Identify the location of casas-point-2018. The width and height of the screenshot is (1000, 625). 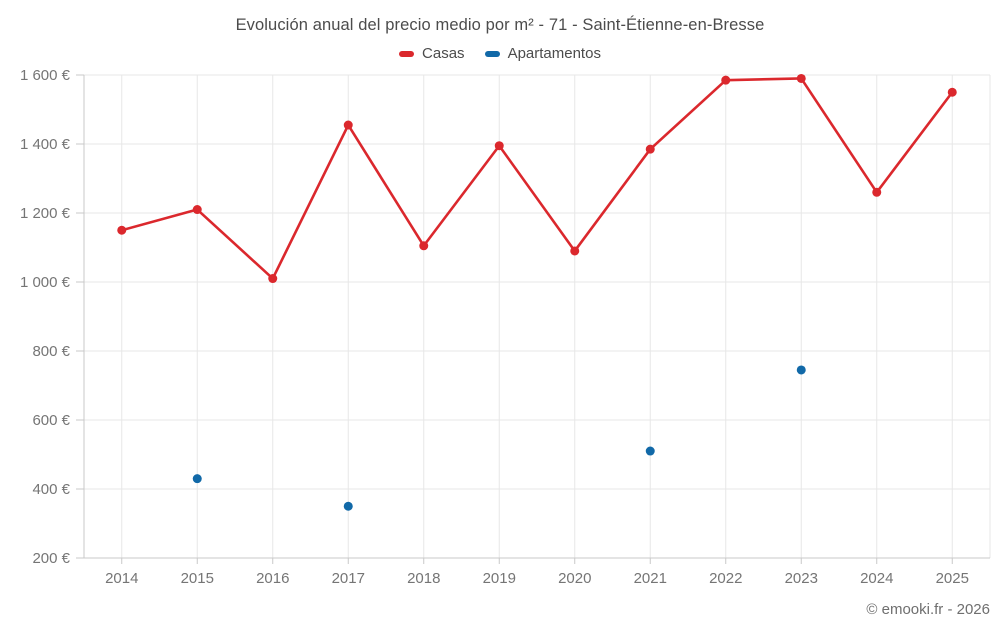
(424, 246).